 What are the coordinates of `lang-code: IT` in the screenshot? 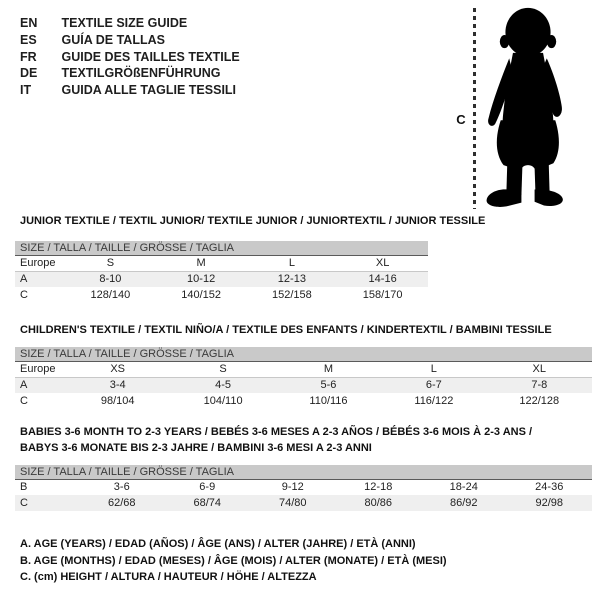 It's located at (26, 90).